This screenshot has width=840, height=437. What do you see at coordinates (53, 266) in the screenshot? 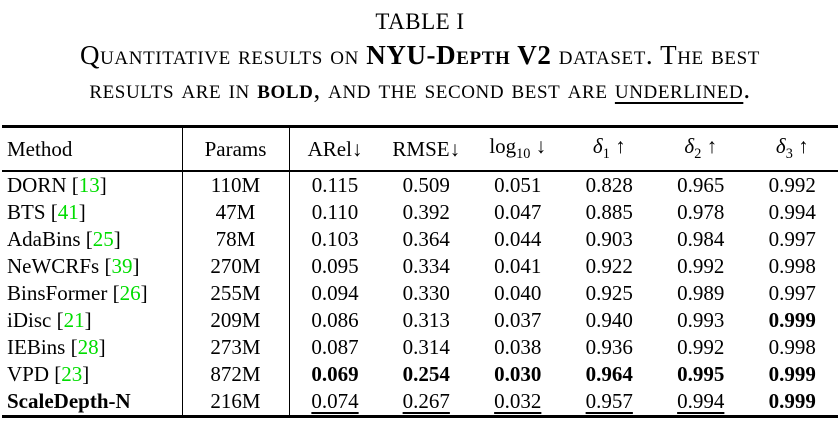
I see `method-name: NeWCRFs` at bounding box center [53, 266].